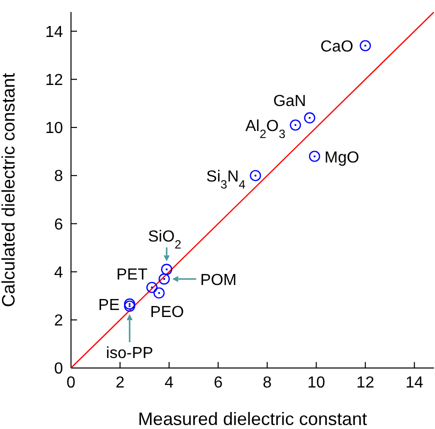  What do you see at coordinates (130, 353) in the screenshot?
I see `annotation: iso-PP` at bounding box center [130, 353].